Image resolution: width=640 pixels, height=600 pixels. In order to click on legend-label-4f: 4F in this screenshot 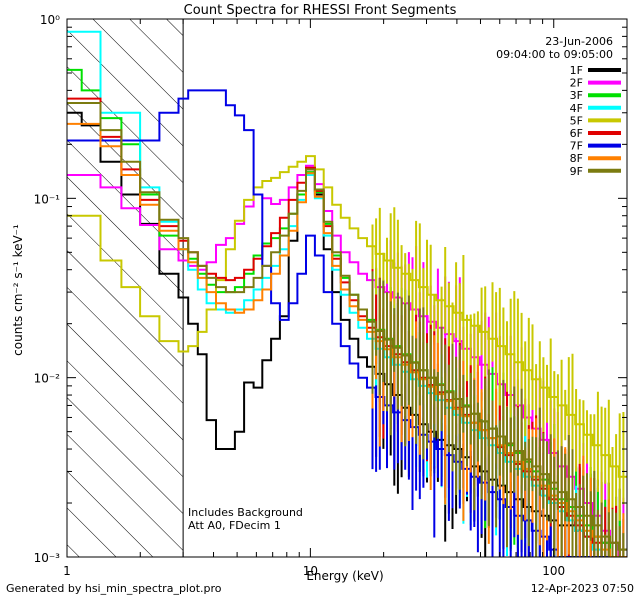, I will do `click(576, 108)`.